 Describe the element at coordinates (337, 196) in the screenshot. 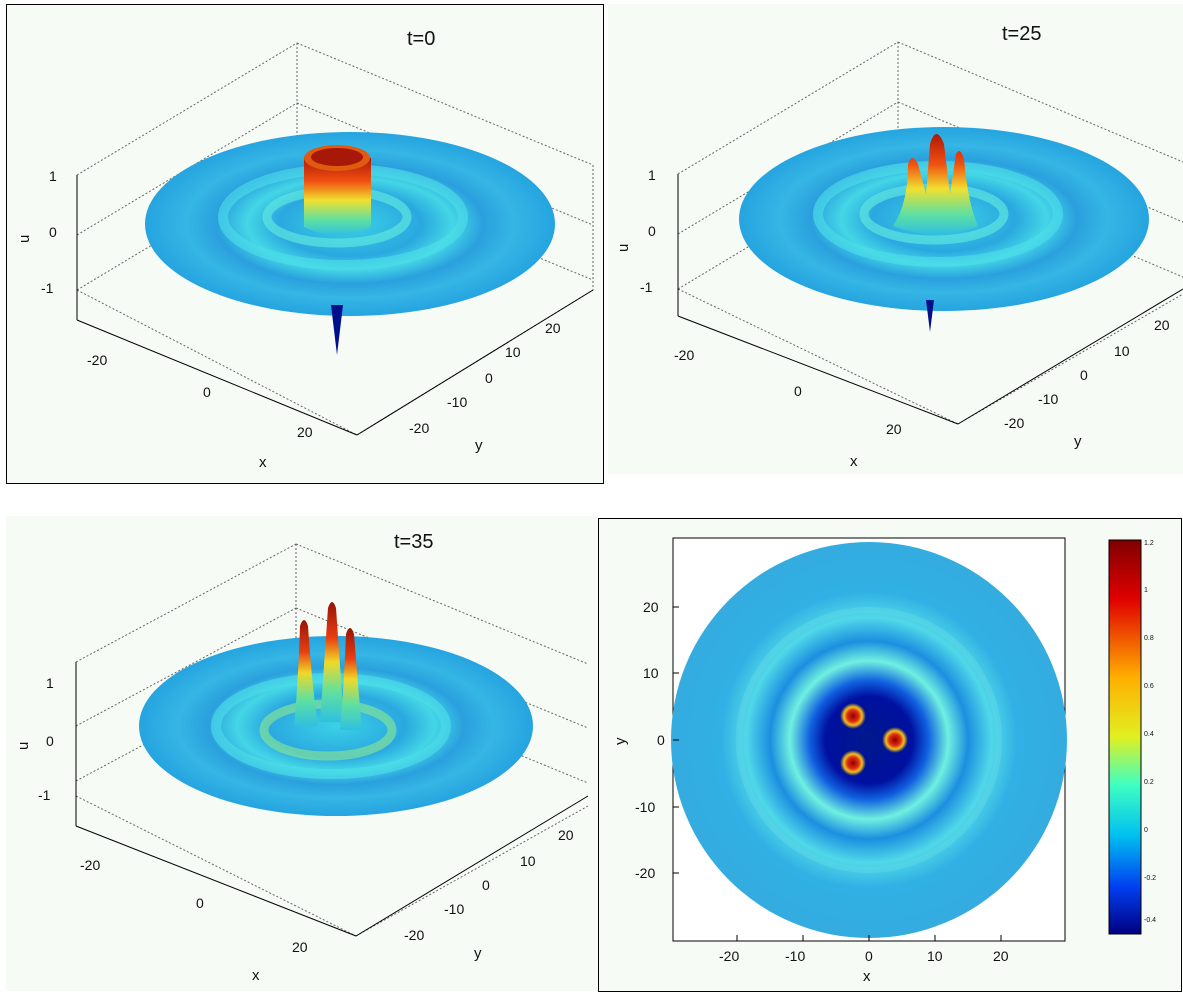

I see `central-peak` at that location.